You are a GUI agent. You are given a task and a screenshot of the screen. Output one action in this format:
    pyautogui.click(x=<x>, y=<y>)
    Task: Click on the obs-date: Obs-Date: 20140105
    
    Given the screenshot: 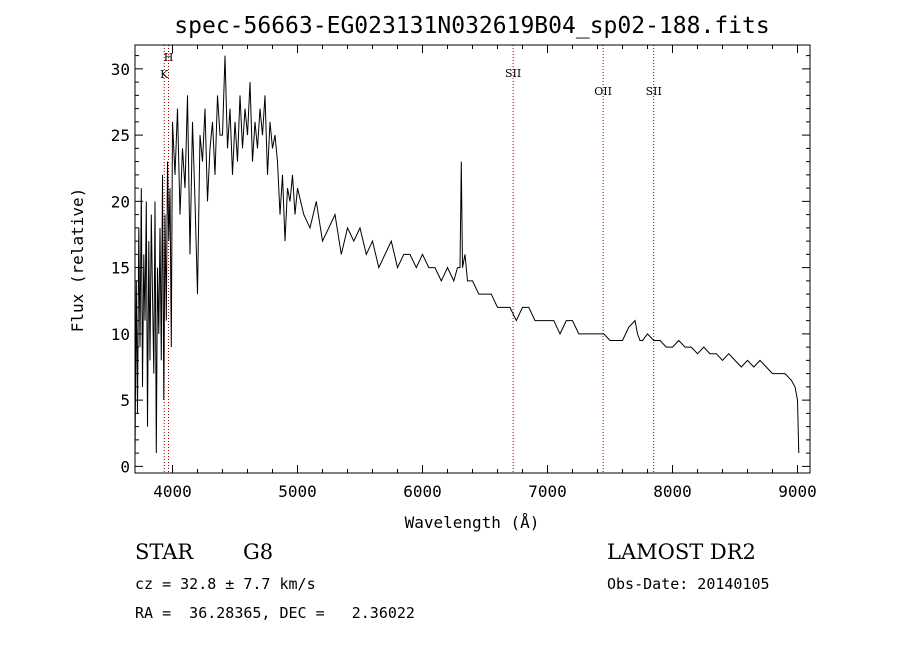 What is the action you would take?
    pyautogui.click(x=688, y=584)
    